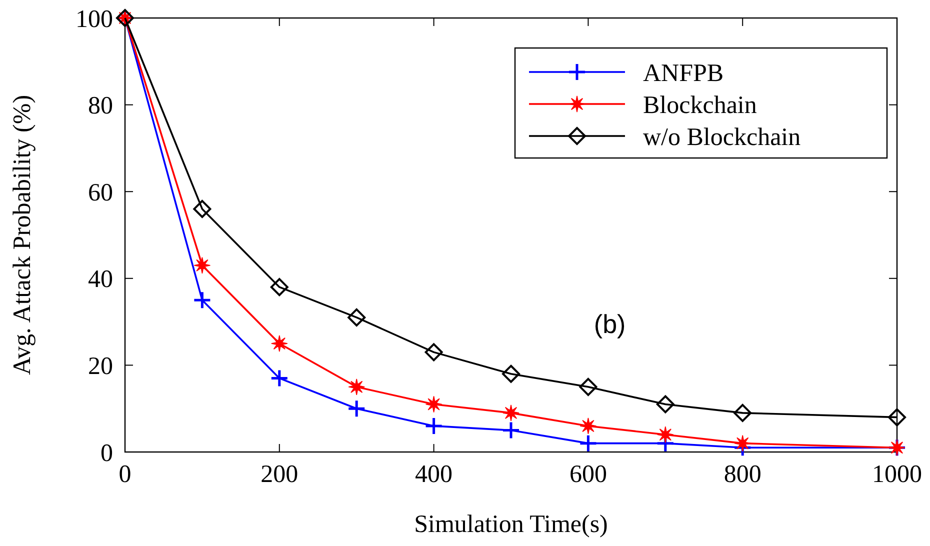 This screenshot has width=930, height=546. What do you see at coordinates (700, 105) in the screenshot?
I see `legend-label: Blockchain` at bounding box center [700, 105].